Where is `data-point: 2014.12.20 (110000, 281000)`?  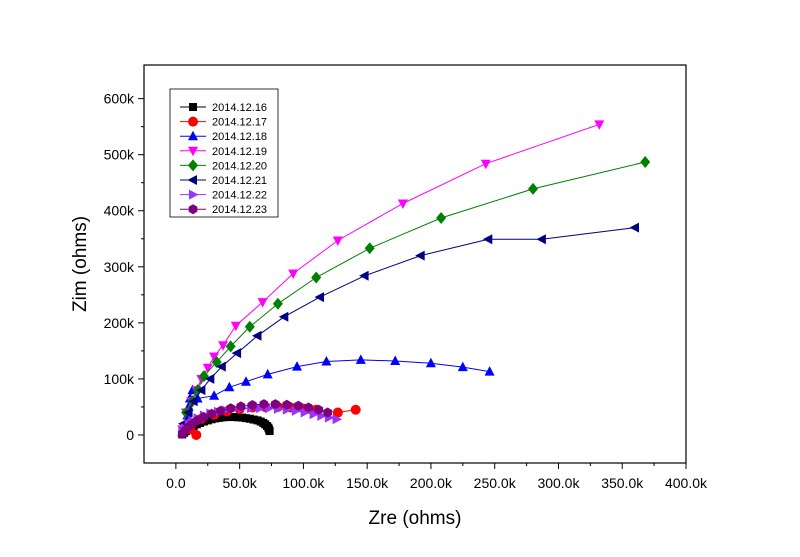 data-point: 2014.12.20 (110000, 281000) is located at coordinates (316, 277).